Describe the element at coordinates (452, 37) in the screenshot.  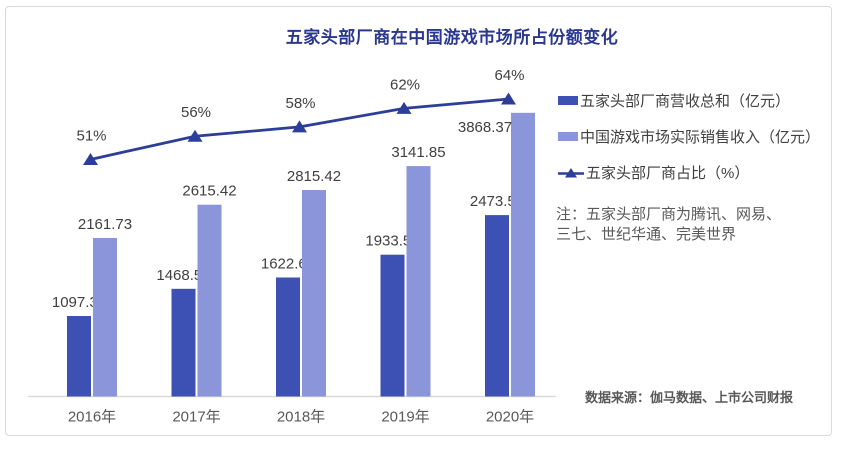
I see `chart-title: 五家头部厂商在中国游戏市场所占份额变化` at that location.